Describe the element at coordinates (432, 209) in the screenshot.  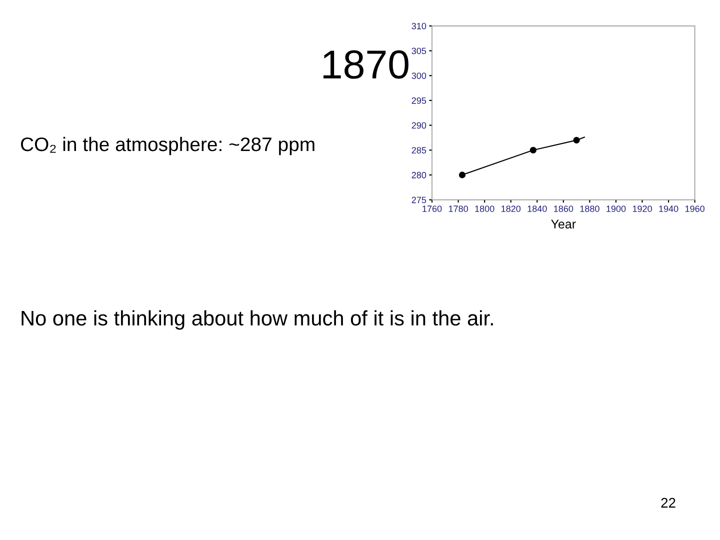
I see `x-tick-label: 1760` at that location.